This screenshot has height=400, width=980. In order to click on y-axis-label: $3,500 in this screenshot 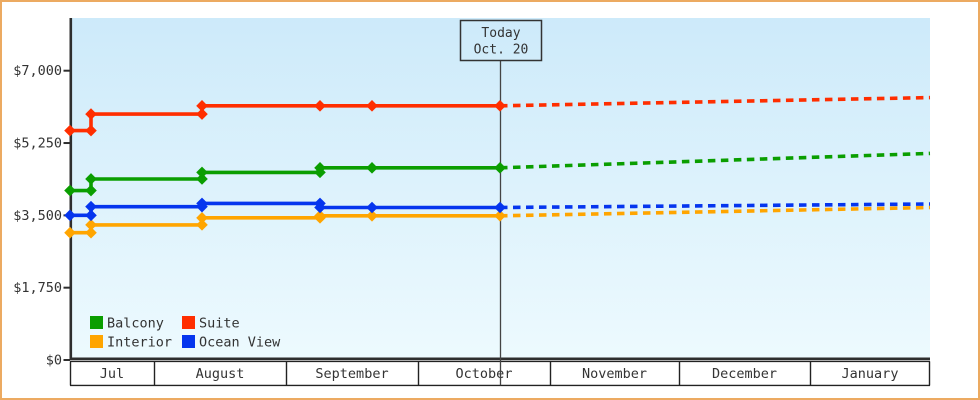, I will do `click(37, 216)`.